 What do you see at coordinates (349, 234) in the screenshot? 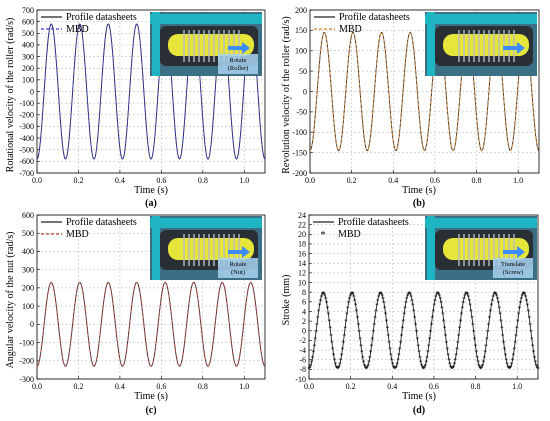
I see `legend-d-mbd-label: MBD` at bounding box center [349, 234].